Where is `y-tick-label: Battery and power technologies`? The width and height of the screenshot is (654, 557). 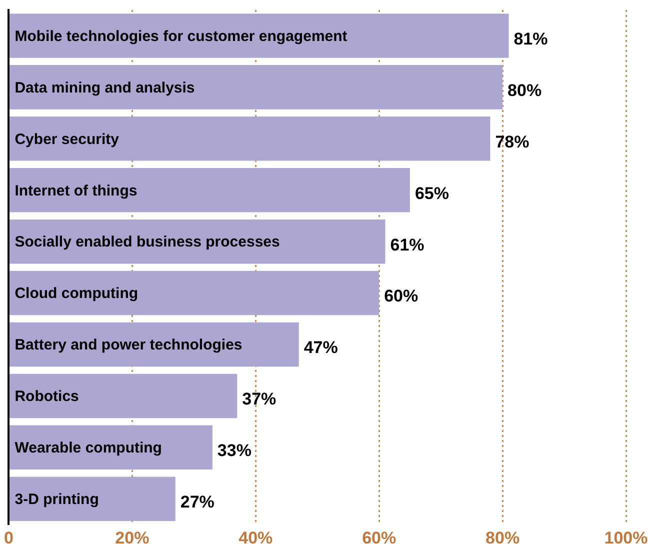
y-tick-label: Battery and power technologies is located at coordinates (128, 345).